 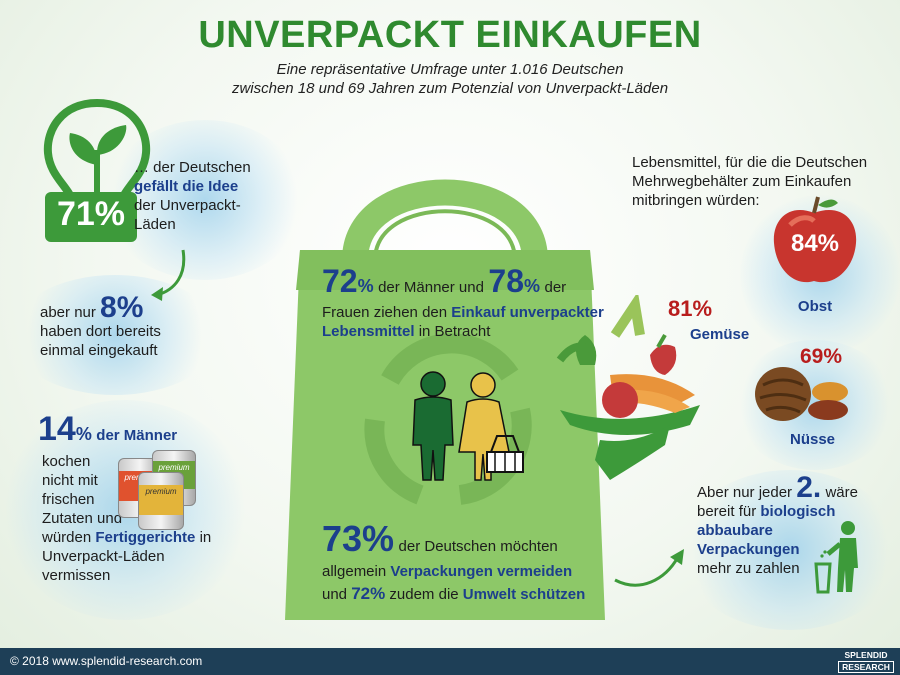 I want to click on arrow-down-icon, so click(x=168, y=275).